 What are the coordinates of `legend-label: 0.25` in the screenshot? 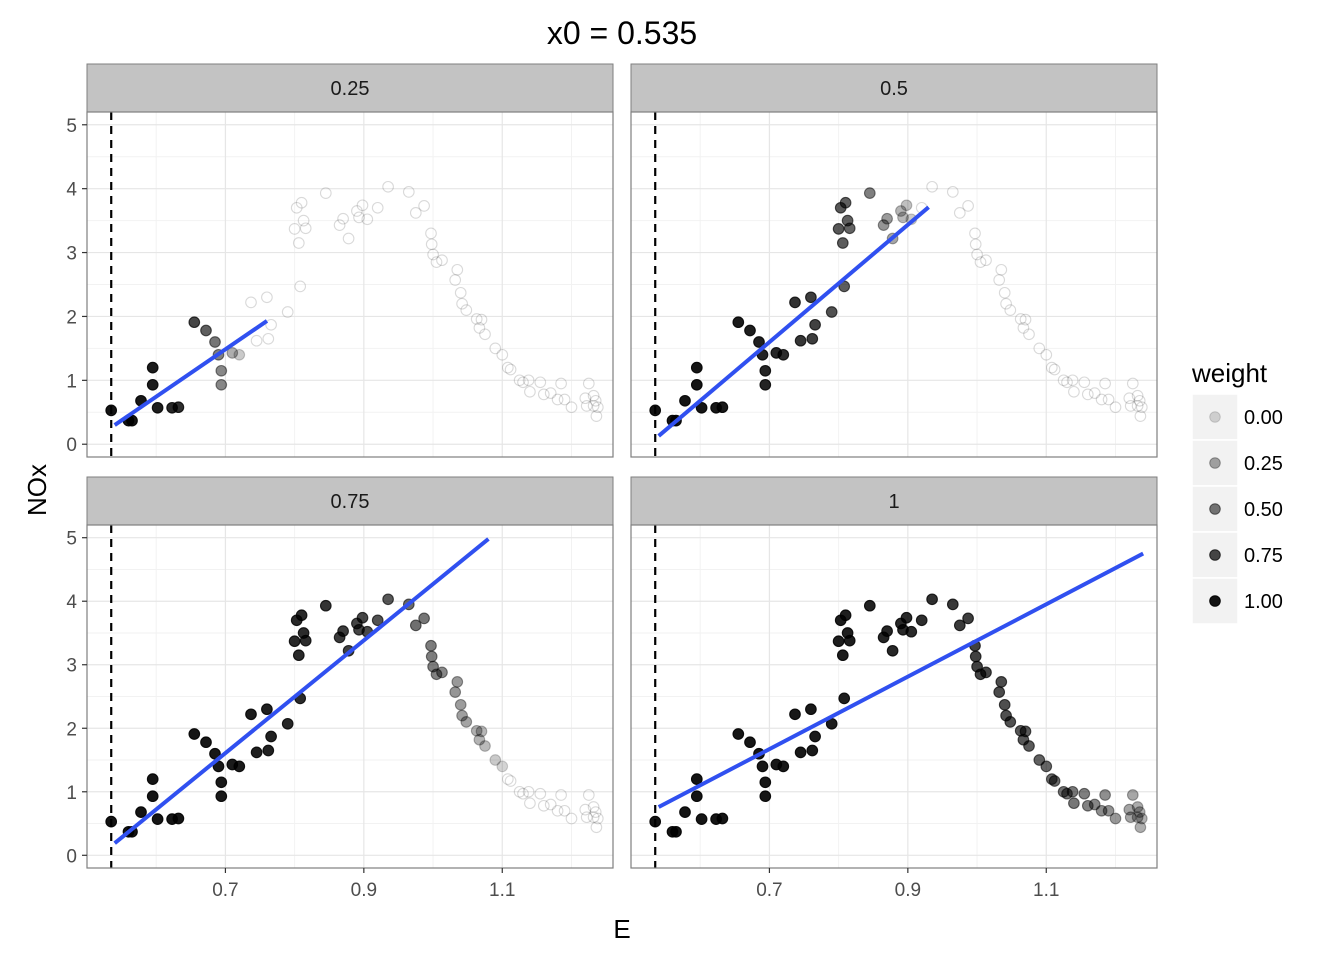 It's located at (1263, 464).